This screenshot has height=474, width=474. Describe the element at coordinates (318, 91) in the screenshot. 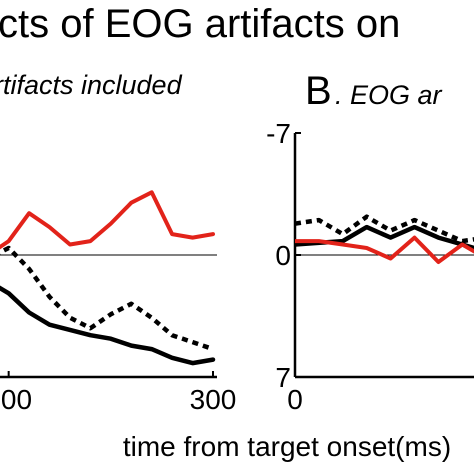

I see `panel-b-letter: B` at that location.